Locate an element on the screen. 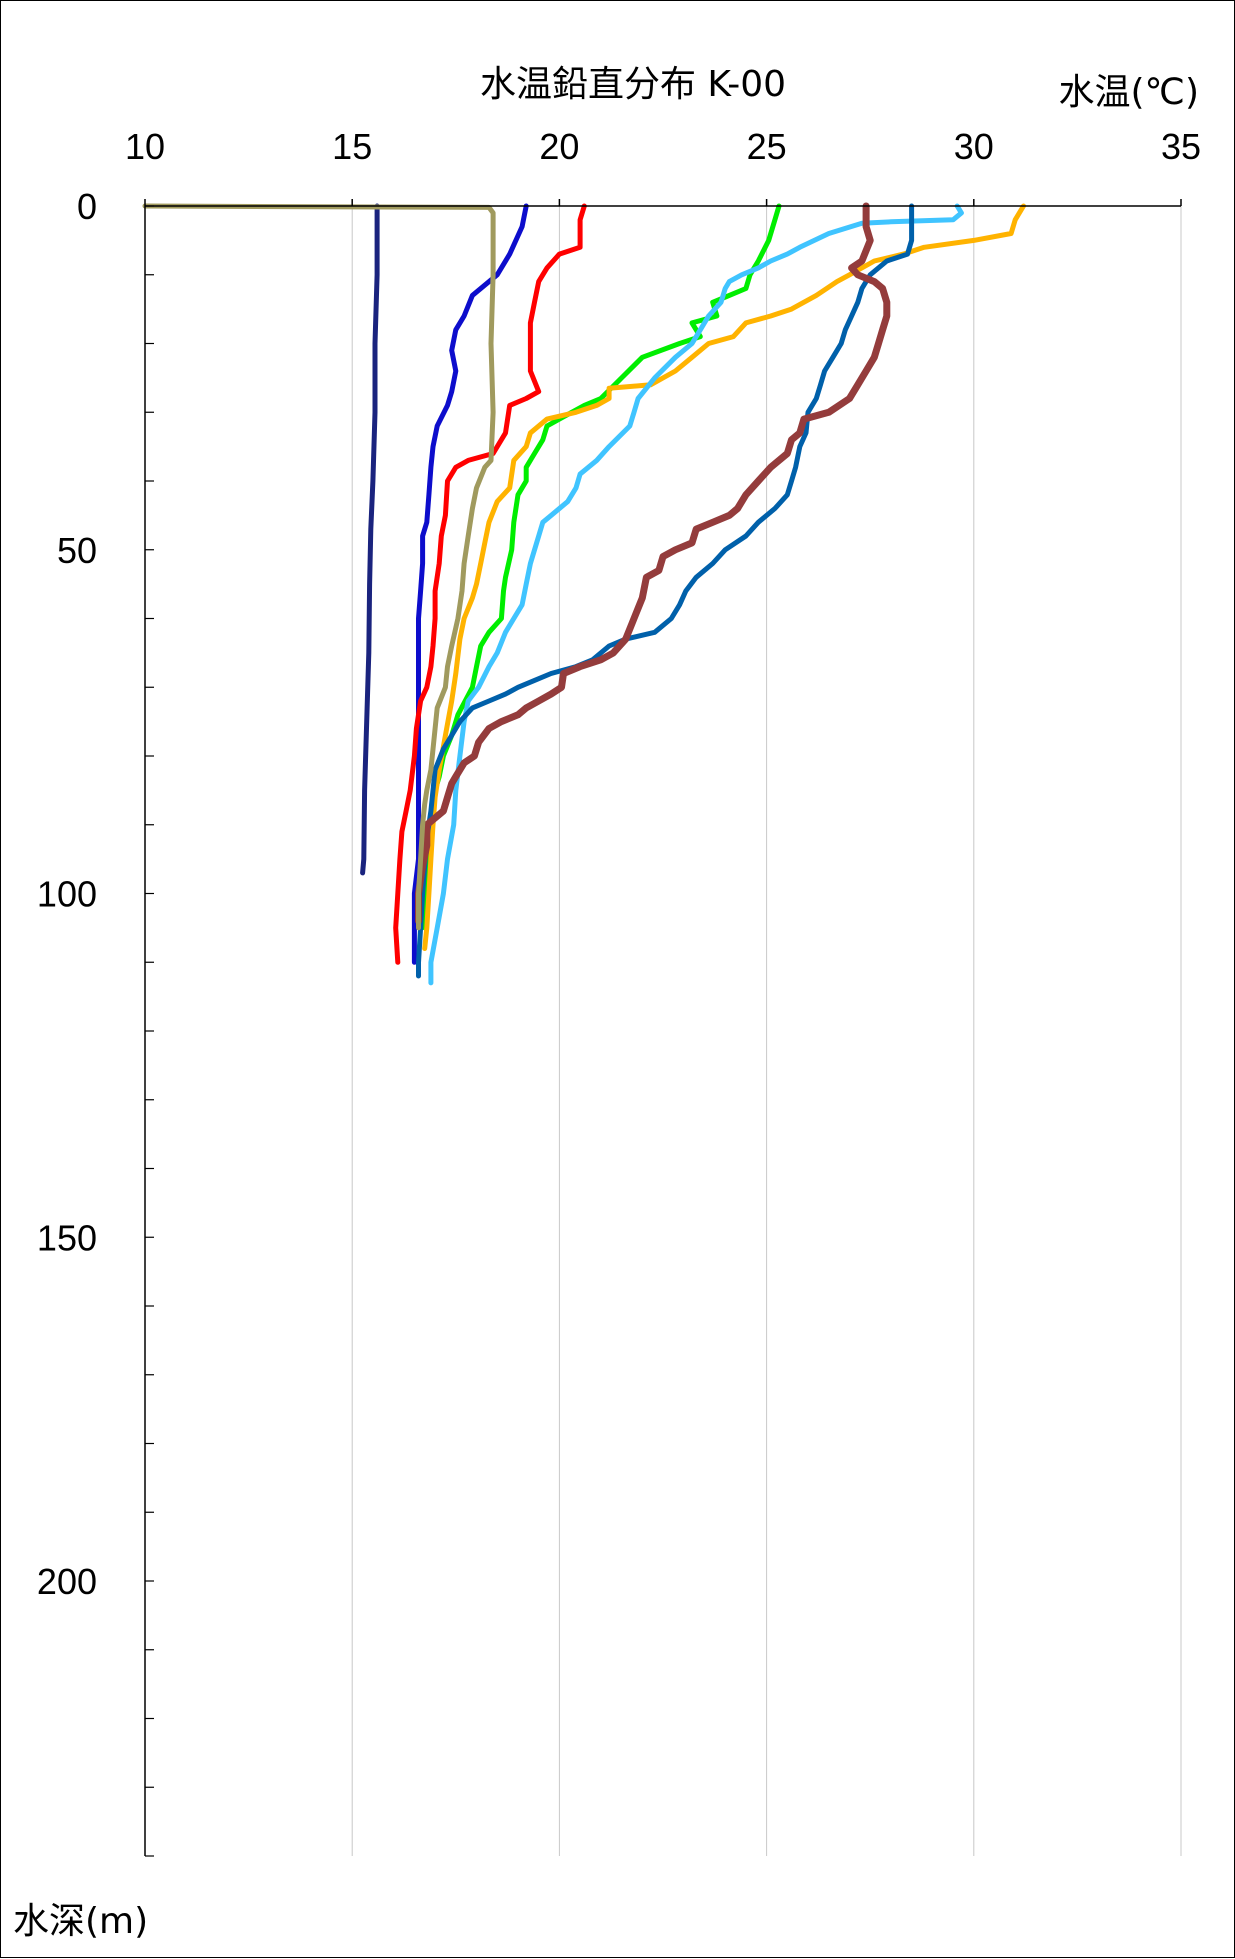  y-tick-label: 100 is located at coordinates (67, 894).